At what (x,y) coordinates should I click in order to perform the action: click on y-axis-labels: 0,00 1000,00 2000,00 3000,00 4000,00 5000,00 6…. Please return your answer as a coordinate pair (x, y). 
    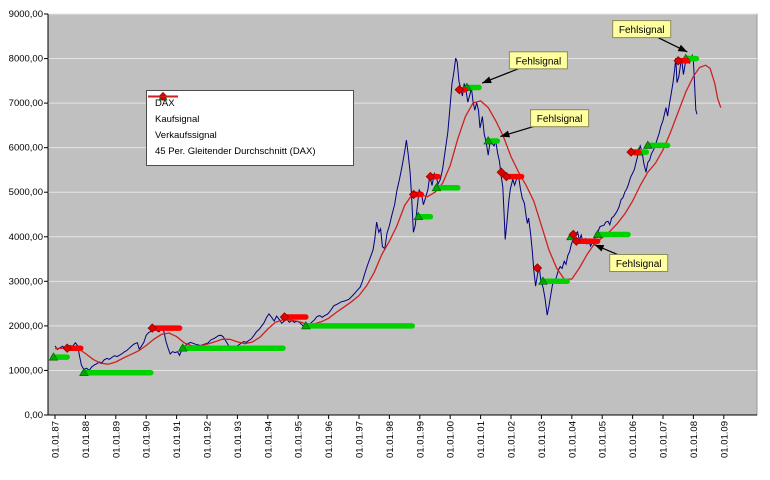
    Looking at the image, I should click on (28, 215).